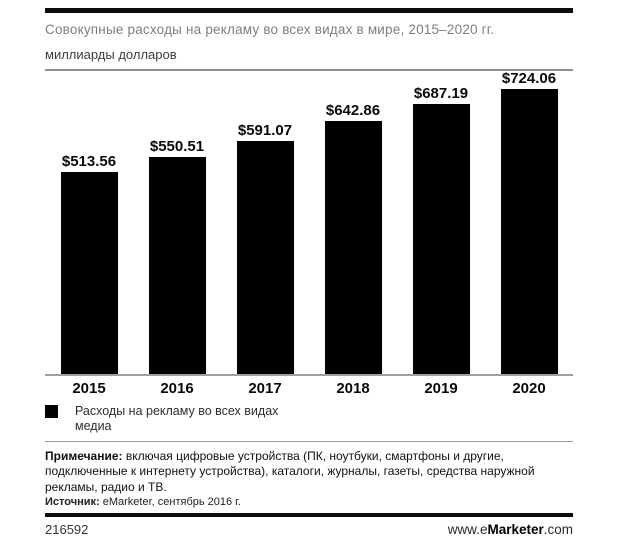  Describe the element at coordinates (177, 388) in the screenshot. I see `x-axis-tick-label: 2016` at that location.